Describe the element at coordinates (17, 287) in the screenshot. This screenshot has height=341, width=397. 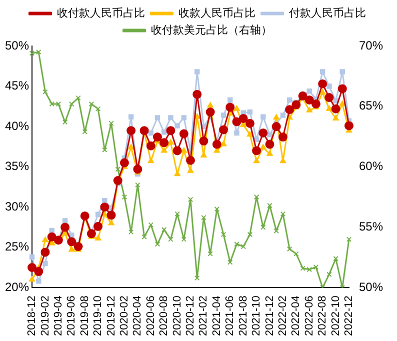
I see `y-tick-label: 20%` at that location.